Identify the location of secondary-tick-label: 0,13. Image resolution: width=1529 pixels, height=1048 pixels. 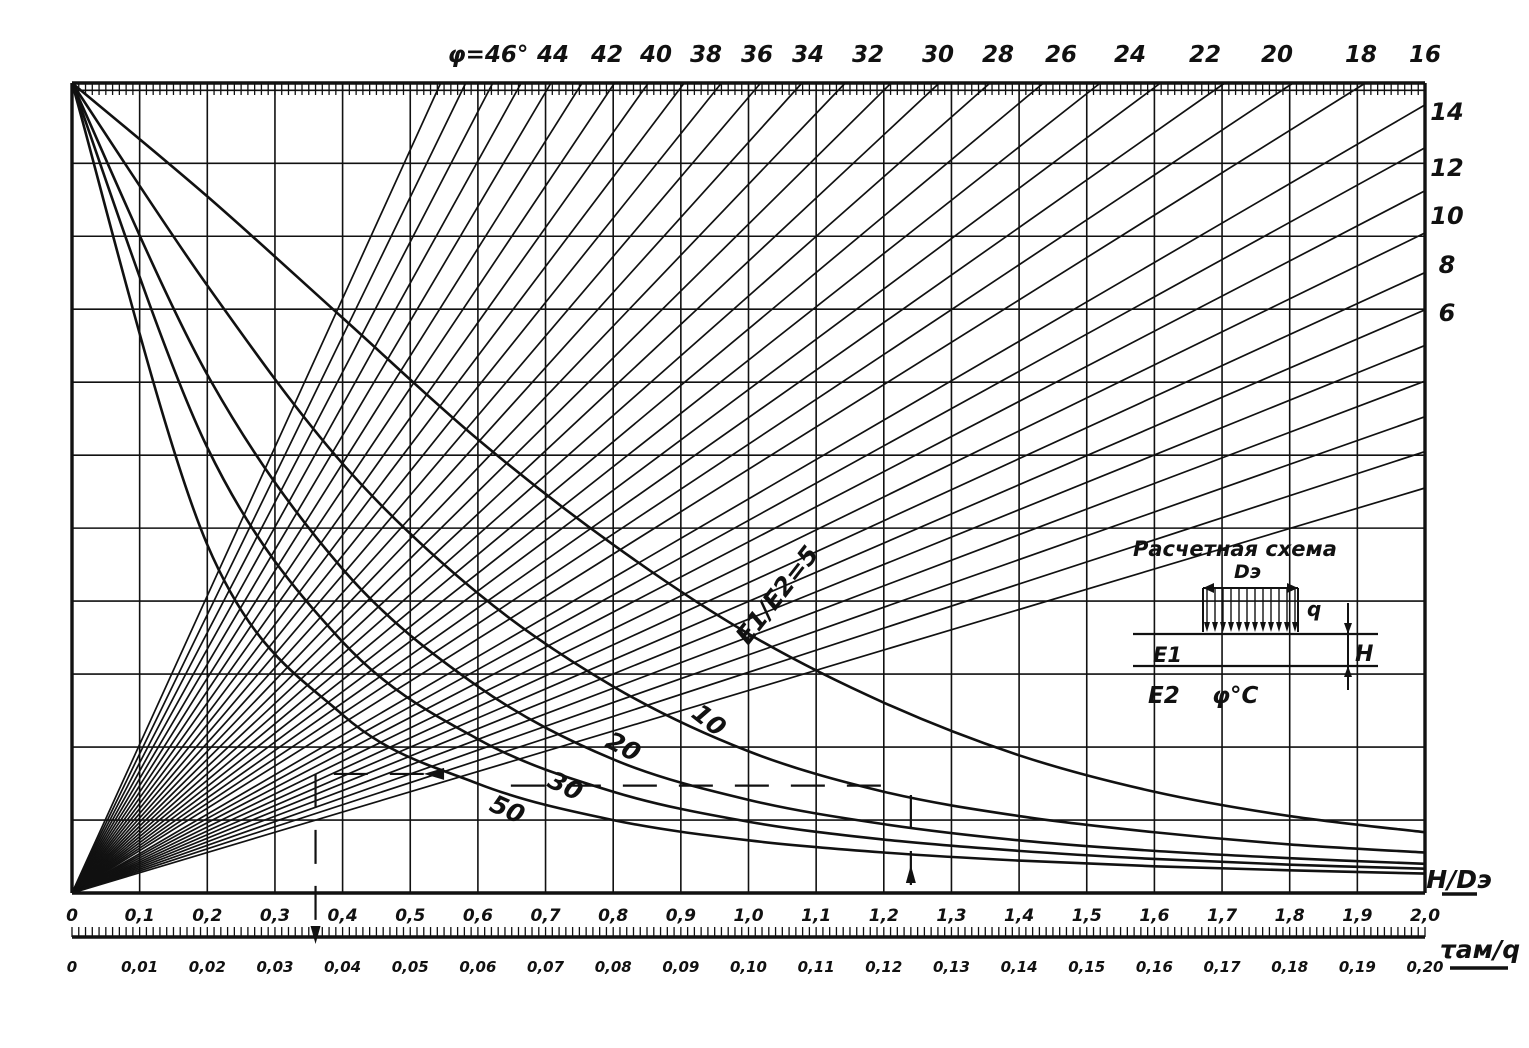
(951, 967).